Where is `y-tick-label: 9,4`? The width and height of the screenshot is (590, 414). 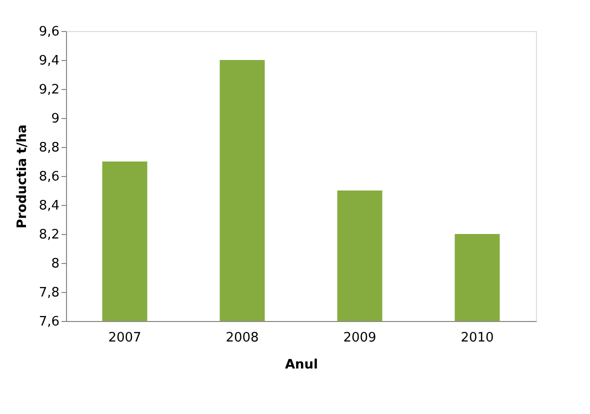
y-tick-label: 9,4 is located at coordinates (49, 61).